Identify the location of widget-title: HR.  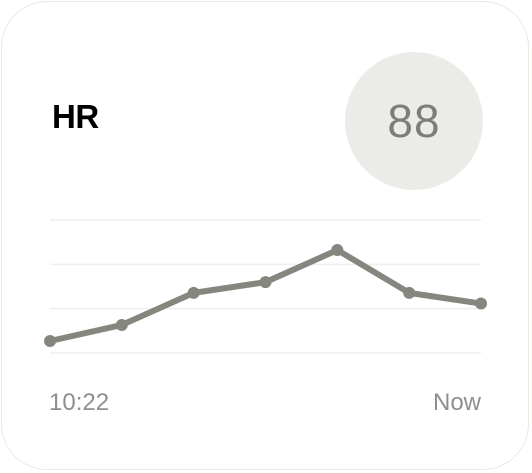
(75, 116).